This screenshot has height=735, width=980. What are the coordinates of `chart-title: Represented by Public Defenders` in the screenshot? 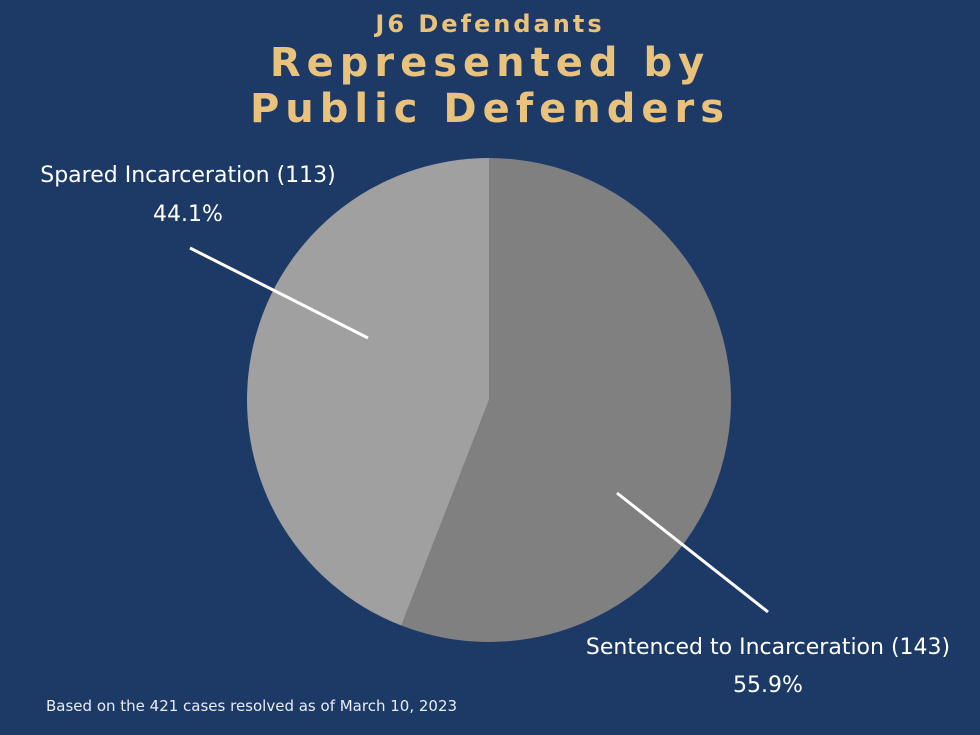 It's located at (490, 86).